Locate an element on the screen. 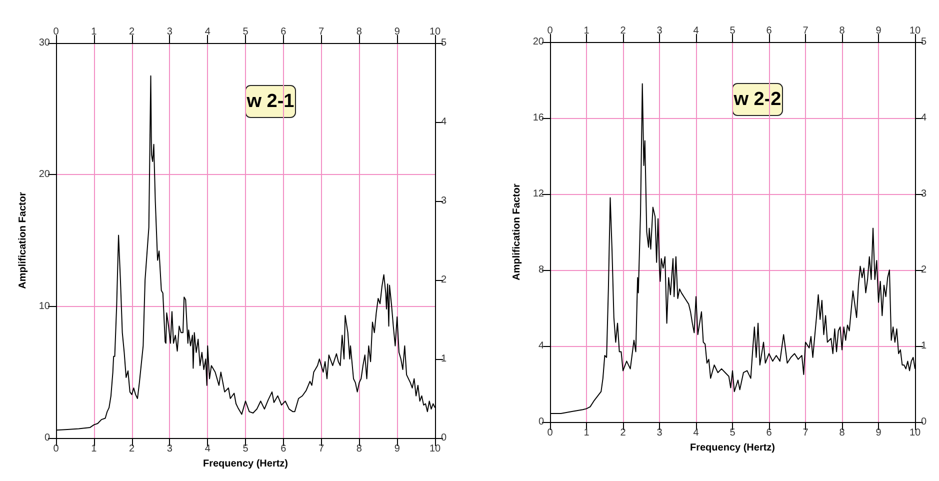 Image resolution: width=939 pixels, height=481 pixels. y-tick-label: 8 is located at coordinates (541, 270).